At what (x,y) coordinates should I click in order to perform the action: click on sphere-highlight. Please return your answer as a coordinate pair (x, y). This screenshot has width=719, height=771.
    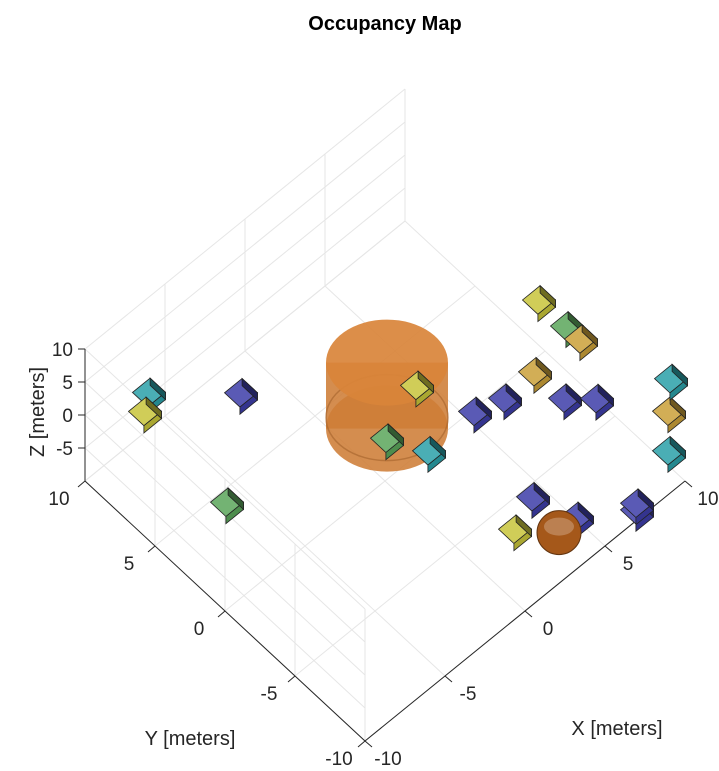
    Looking at the image, I should click on (559, 526).